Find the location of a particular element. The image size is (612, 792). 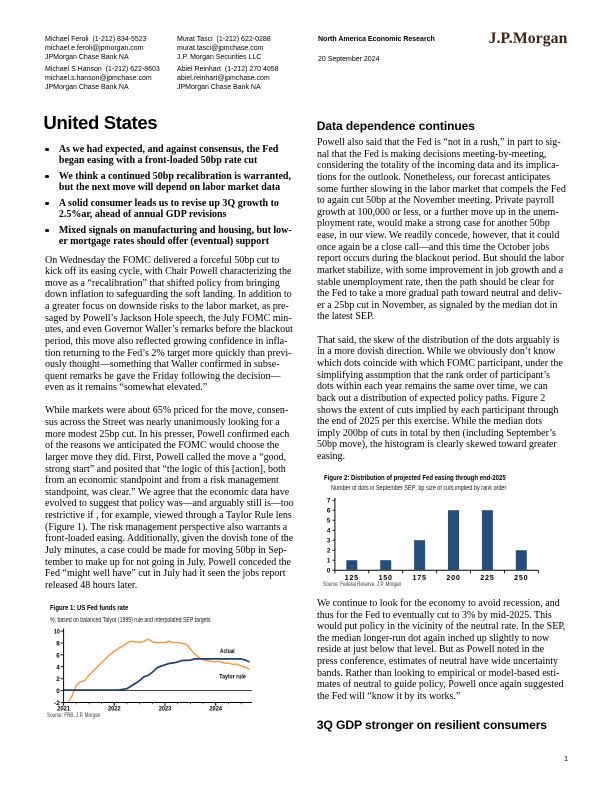

svg-text: 7 is located at coordinates (329, 501).